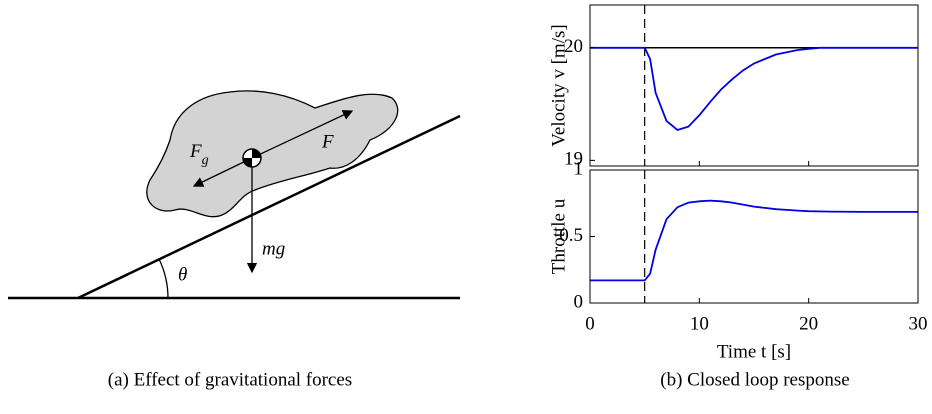 The height and width of the screenshot is (414, 932). Describe the element at coordinates (579, 301) in the screenshot. I see `y-tick-label: 0` at that location.